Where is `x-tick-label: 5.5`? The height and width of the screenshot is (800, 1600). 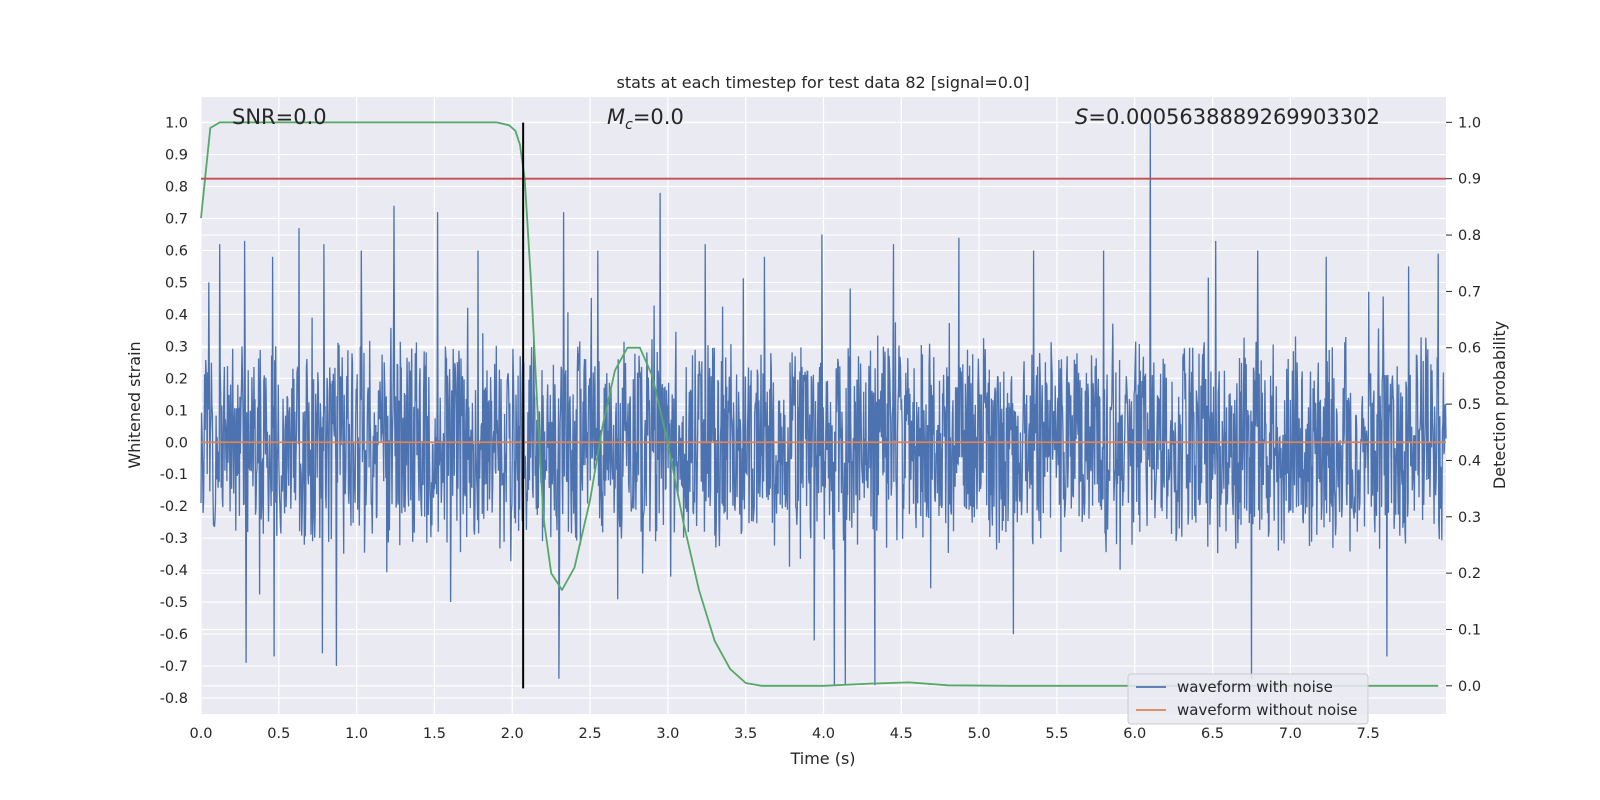 x-tick-label: 5.5 is located at coordinates (1056, 734).